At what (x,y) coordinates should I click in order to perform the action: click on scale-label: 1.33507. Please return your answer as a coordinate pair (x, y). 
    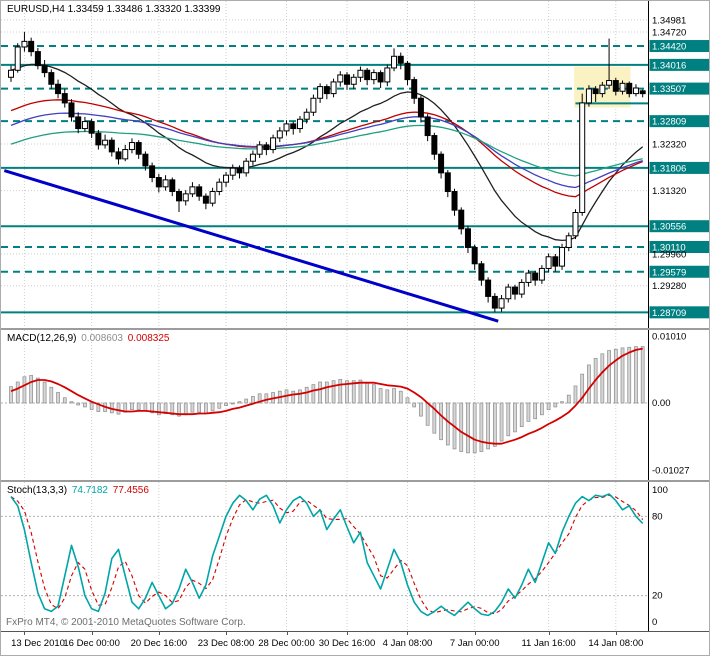
    Looking at the image, I should click on (669, 89).